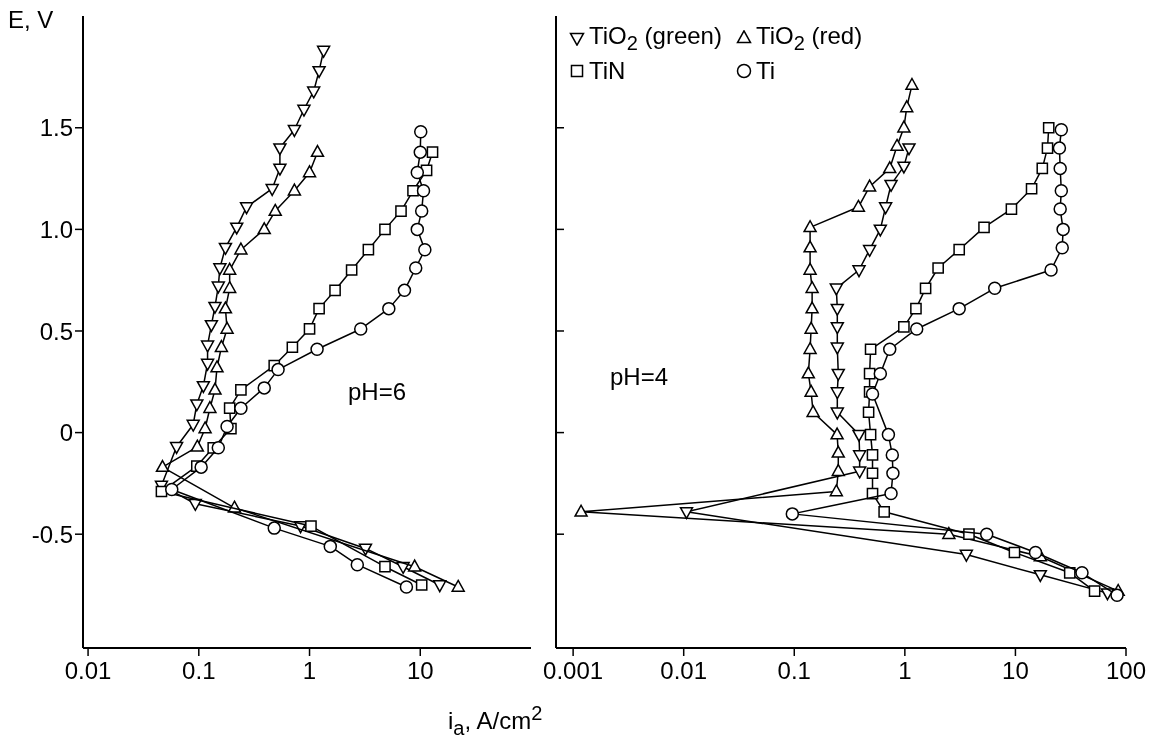  What do you see at coordinates (607, 70) in the screenshot?
I see `legend-label: TiN` at bounding box center [607, 70].